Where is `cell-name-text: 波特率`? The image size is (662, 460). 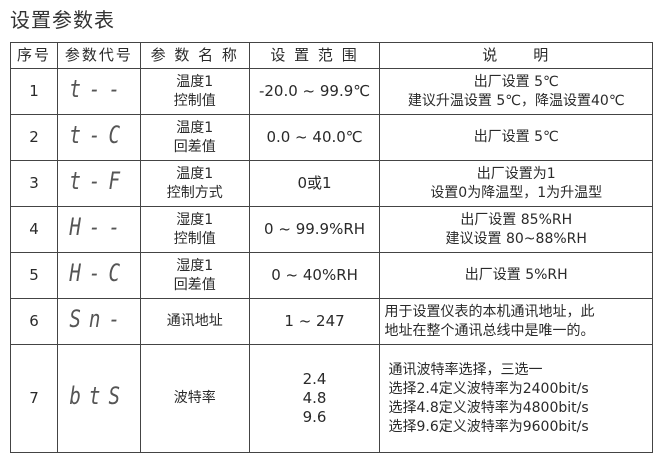
cell-name-text: 波特率 is located at coordinates (194, 398).